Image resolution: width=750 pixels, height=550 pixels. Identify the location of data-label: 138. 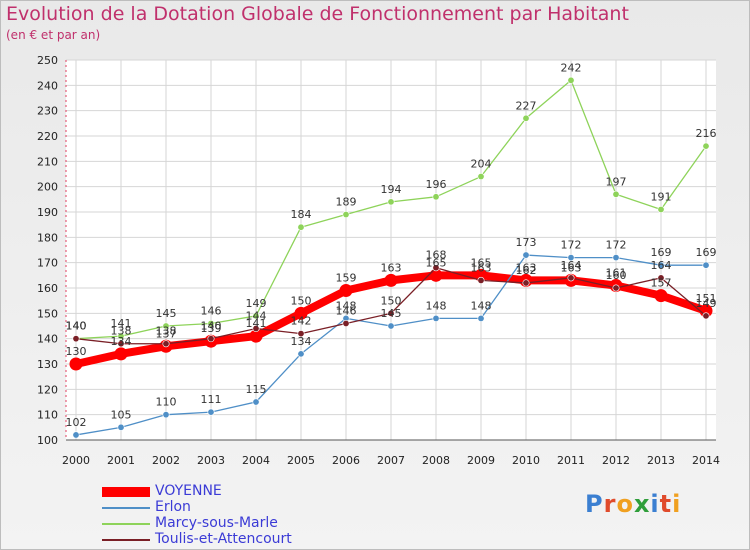
(121, 331).